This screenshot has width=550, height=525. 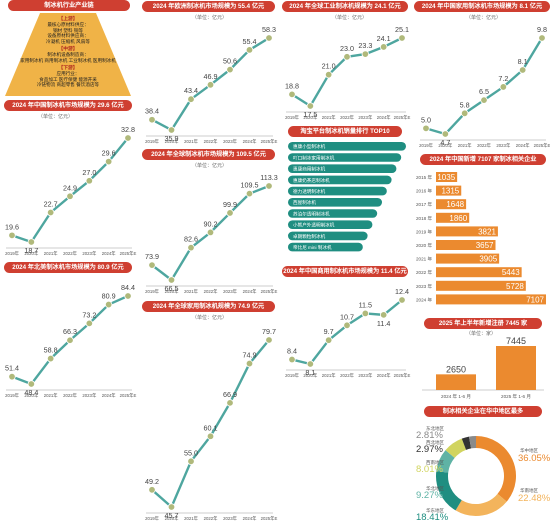 What do you see at coordinates (68, 267) in the screenshot?
I see `chart-title: 2024 年北美制冰机市场规模为 80.9 亿元` at bounding box center [68, 267].